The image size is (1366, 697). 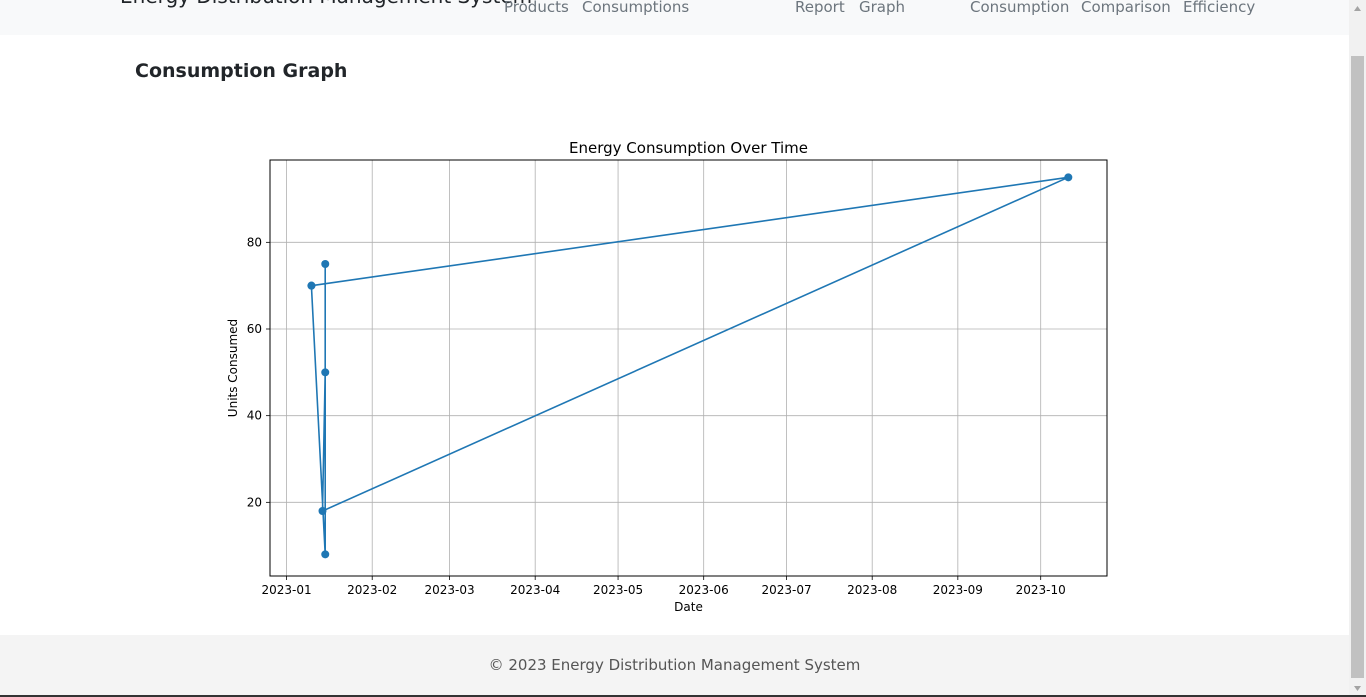 What do you see at coordinates (1126, 8) in the screenshot?
I see `nav-link-comparison: Comparison` at bounding box center [1126, 8].